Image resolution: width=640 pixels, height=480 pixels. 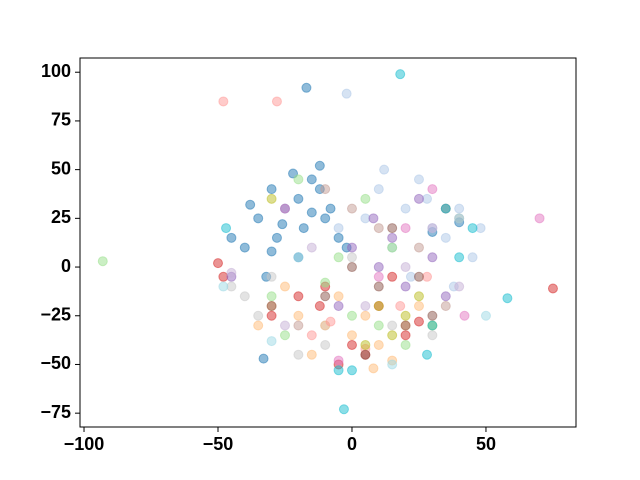 I want to click on y-tick-label: 0, so click(x=66, y=266).